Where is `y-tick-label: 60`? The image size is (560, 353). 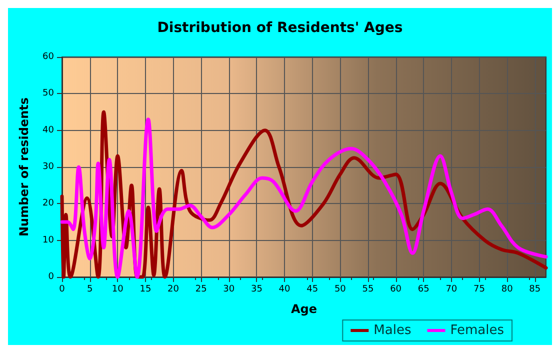 y-tick-label: 60 is located at coordinates (48, 57).